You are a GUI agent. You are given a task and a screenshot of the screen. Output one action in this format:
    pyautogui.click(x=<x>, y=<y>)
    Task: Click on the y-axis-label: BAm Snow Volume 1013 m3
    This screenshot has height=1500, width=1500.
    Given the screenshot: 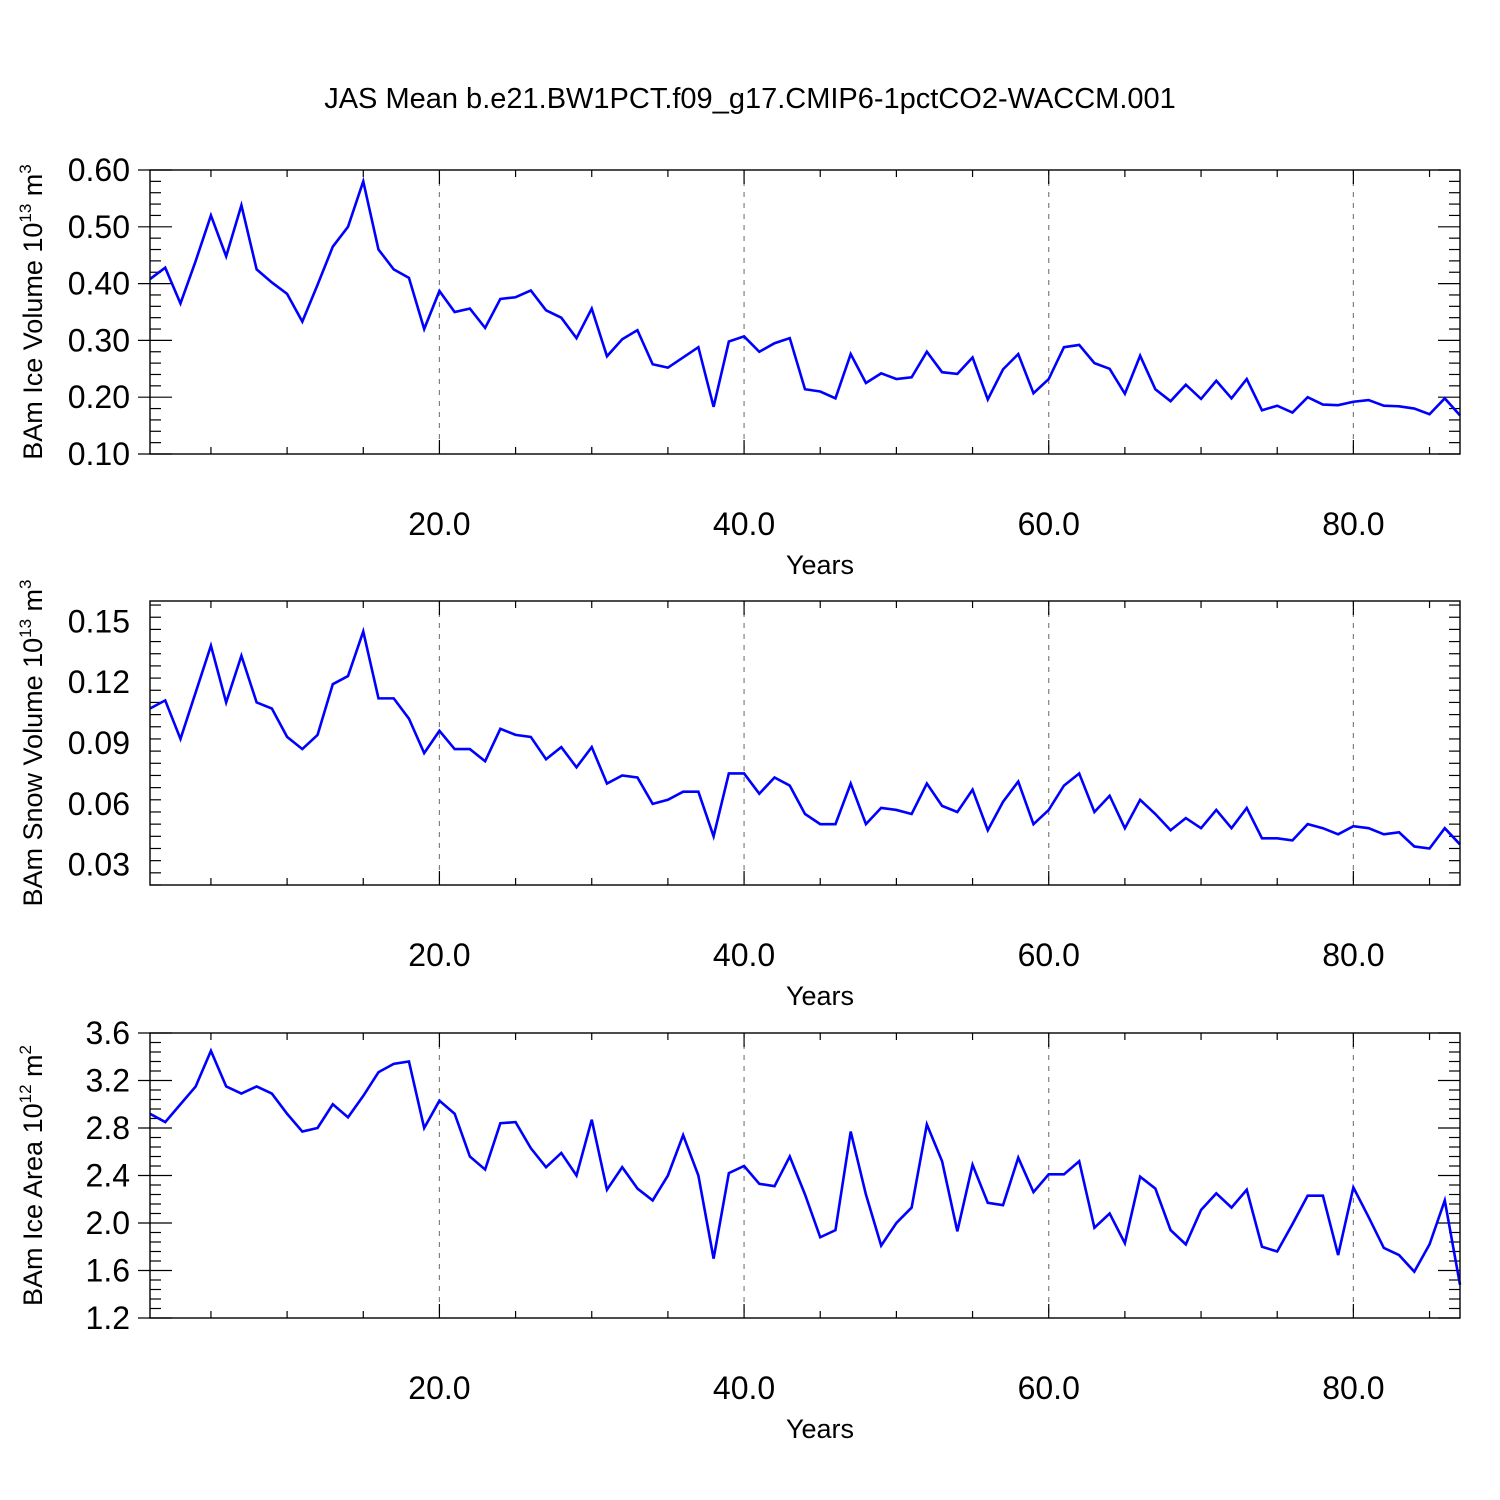 What is the action you would take?
    pyautogui.click(x=32, y=742)
    